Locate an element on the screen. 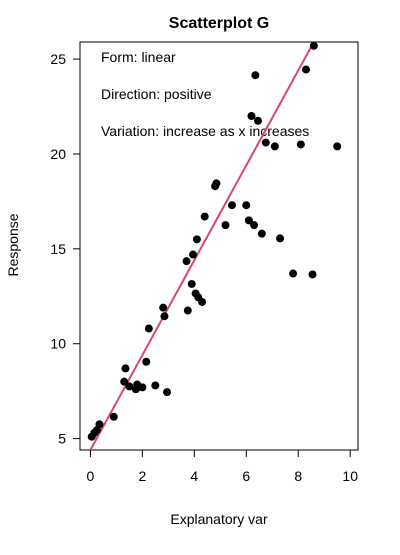 The image size is (400, 555). annotation-form: Form: linear is located at coordinates (138, 57).